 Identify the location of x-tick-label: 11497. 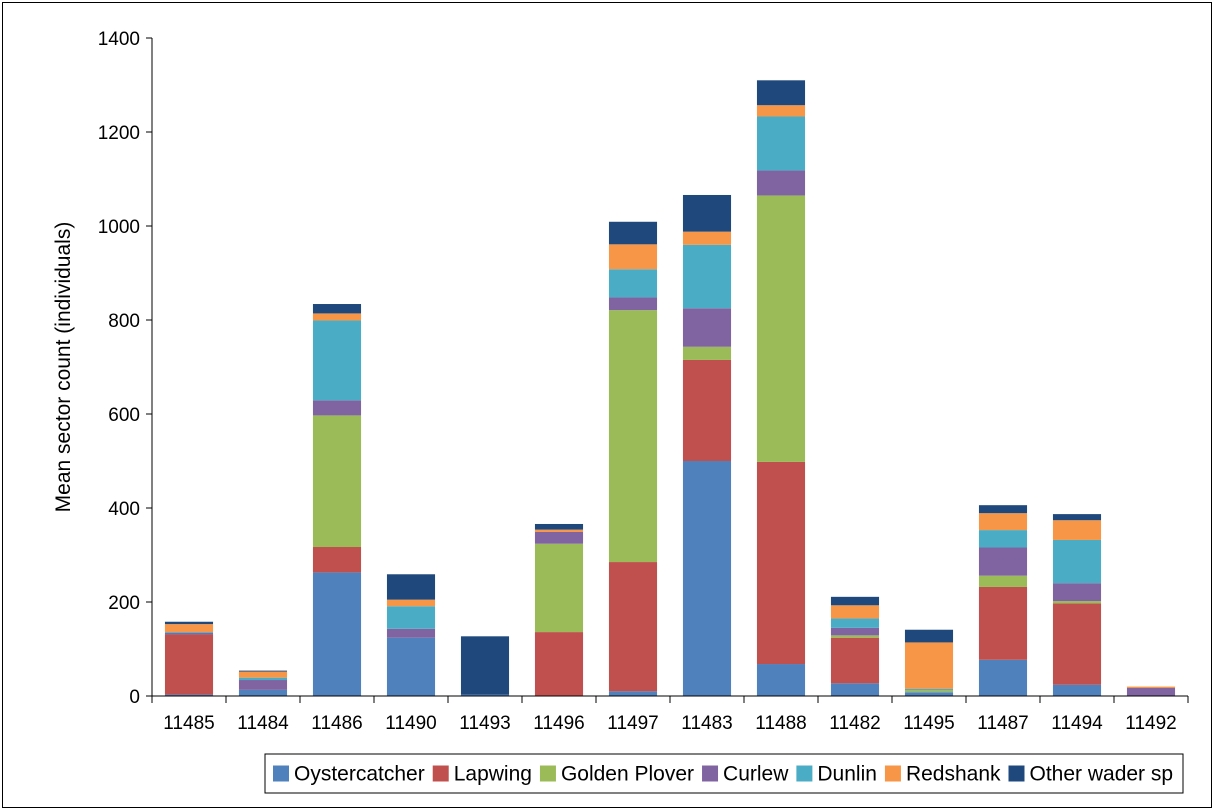
(632, 723).